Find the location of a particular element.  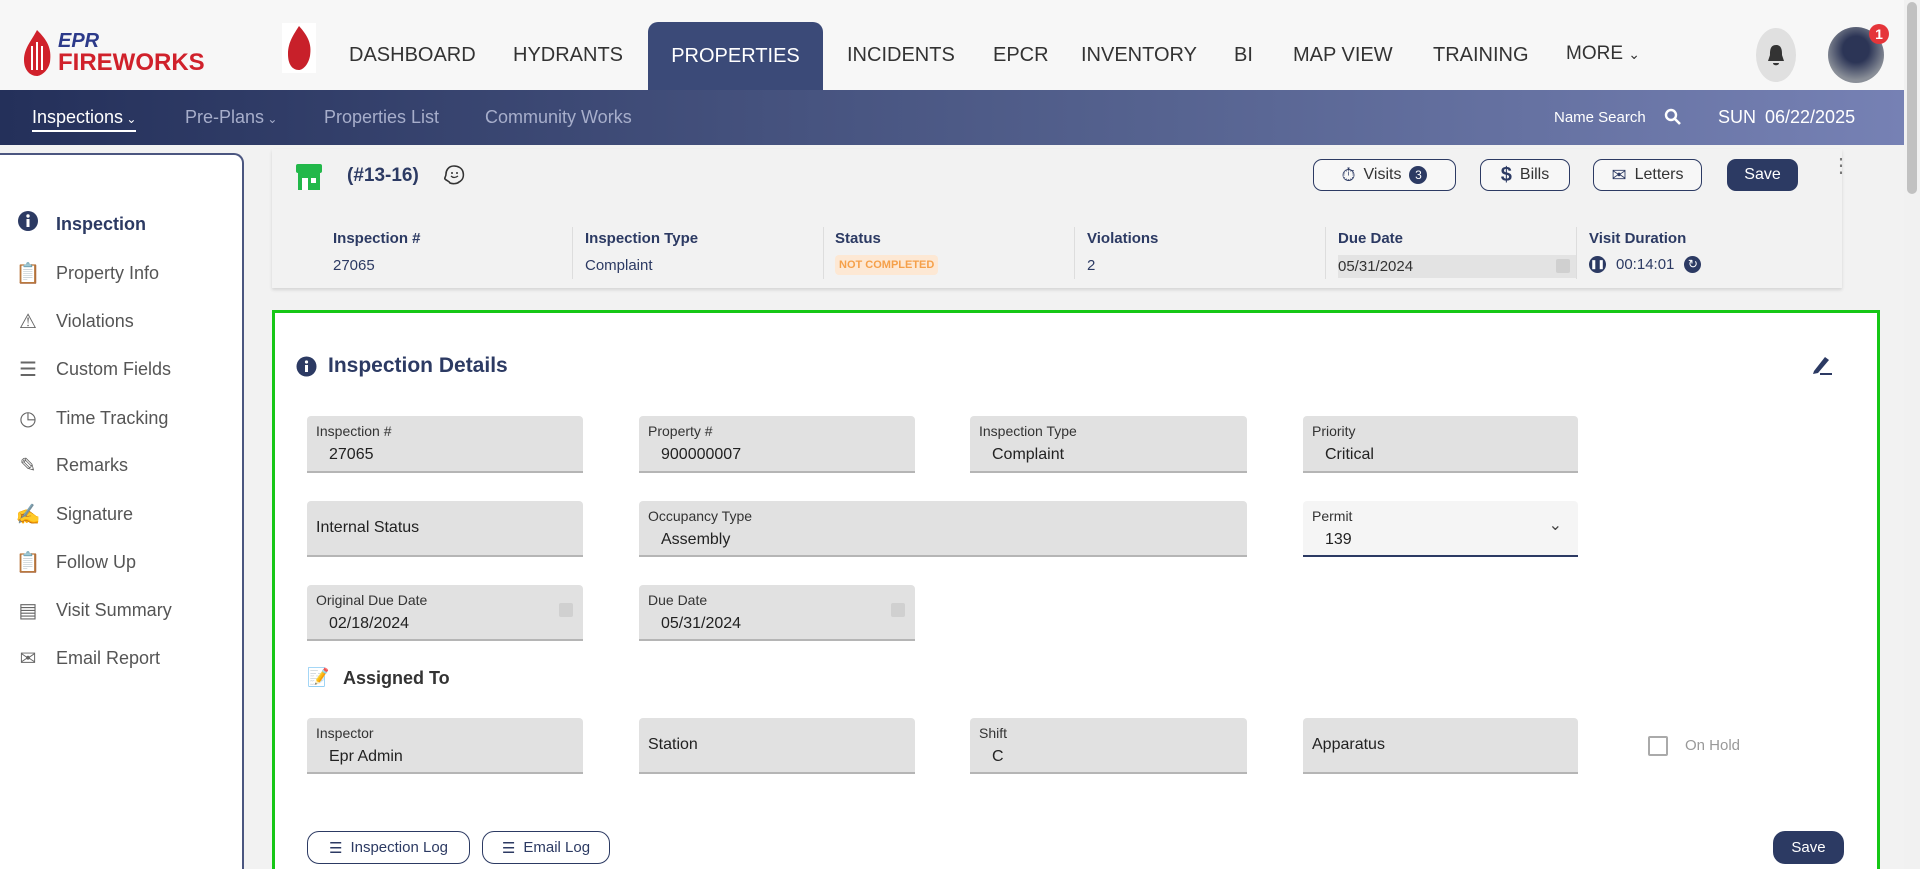

nav-dashboard: DASHBOARD is located at coordinates (412, 55).